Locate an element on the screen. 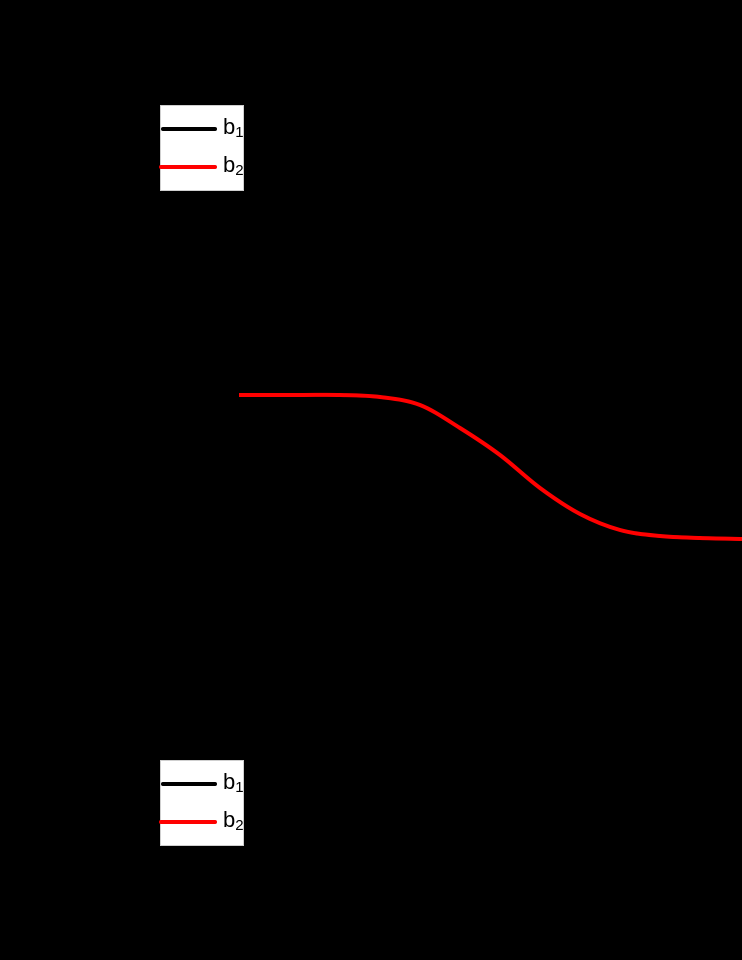 This screenshot has height=960, width=742. legend-bottom: b1 b2 is located at coordinates (201, 803).